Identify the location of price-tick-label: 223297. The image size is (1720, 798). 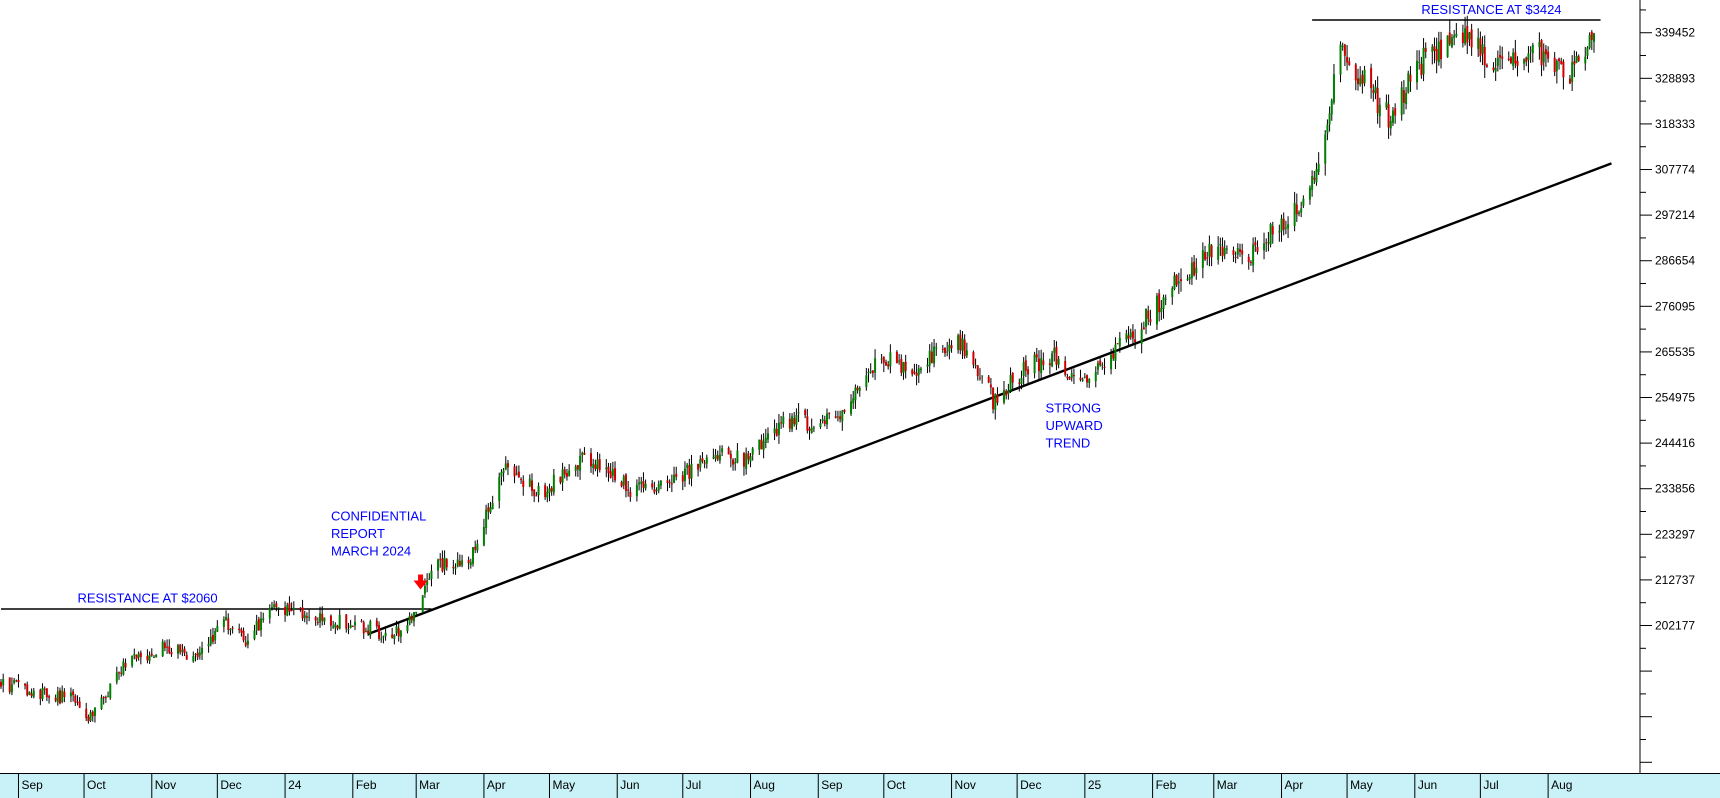
(1675, 534).